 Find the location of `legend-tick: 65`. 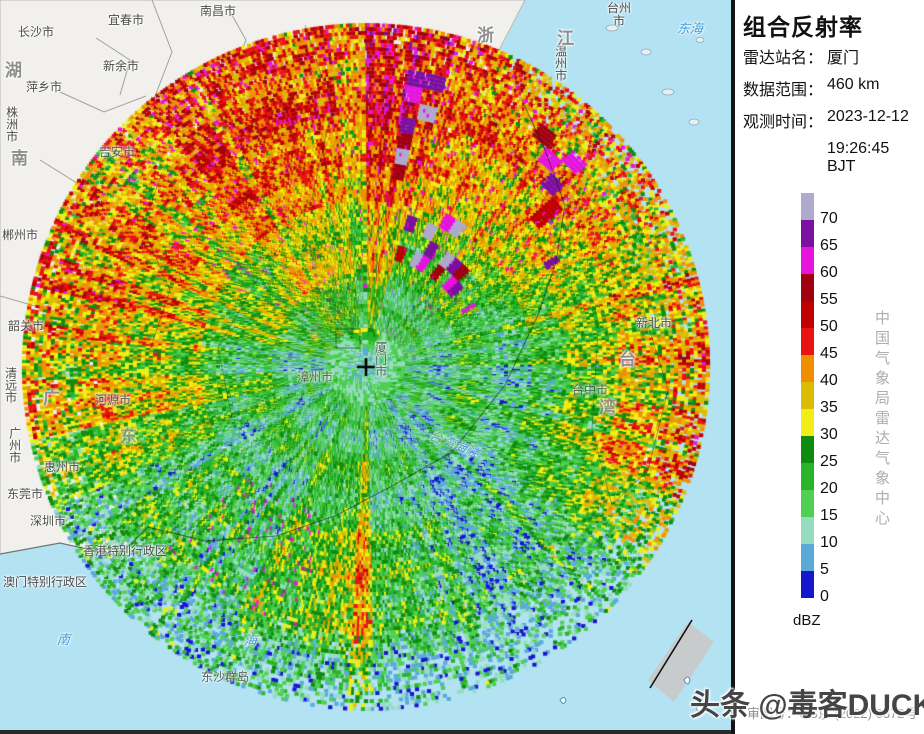

legend-tick: 65 is located at coordinates (829, 245).